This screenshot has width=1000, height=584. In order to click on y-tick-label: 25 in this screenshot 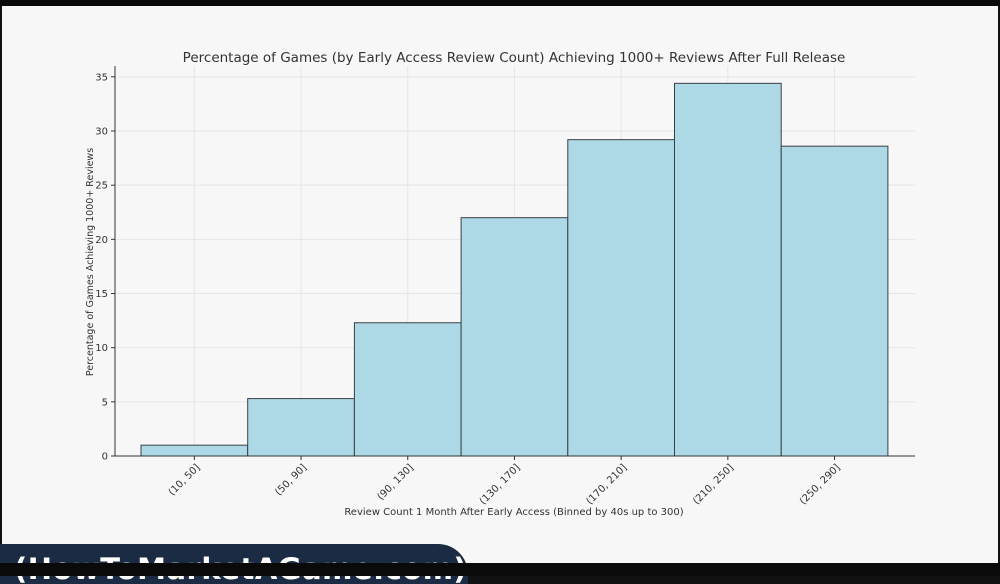, I will do `click(101, 186)`.